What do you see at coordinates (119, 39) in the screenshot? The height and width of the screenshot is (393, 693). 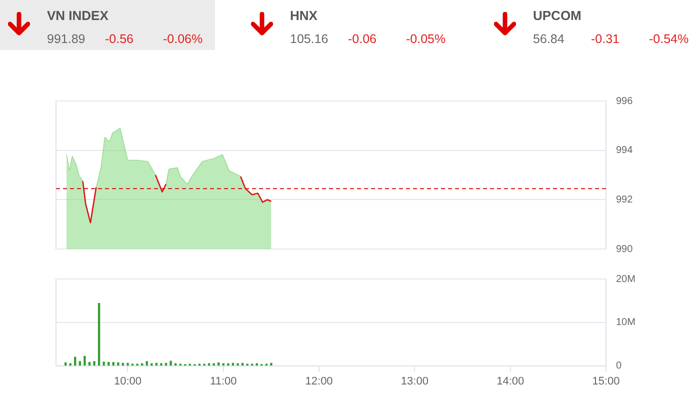 I see `text: -0.56` at bounding box center [119, 39].